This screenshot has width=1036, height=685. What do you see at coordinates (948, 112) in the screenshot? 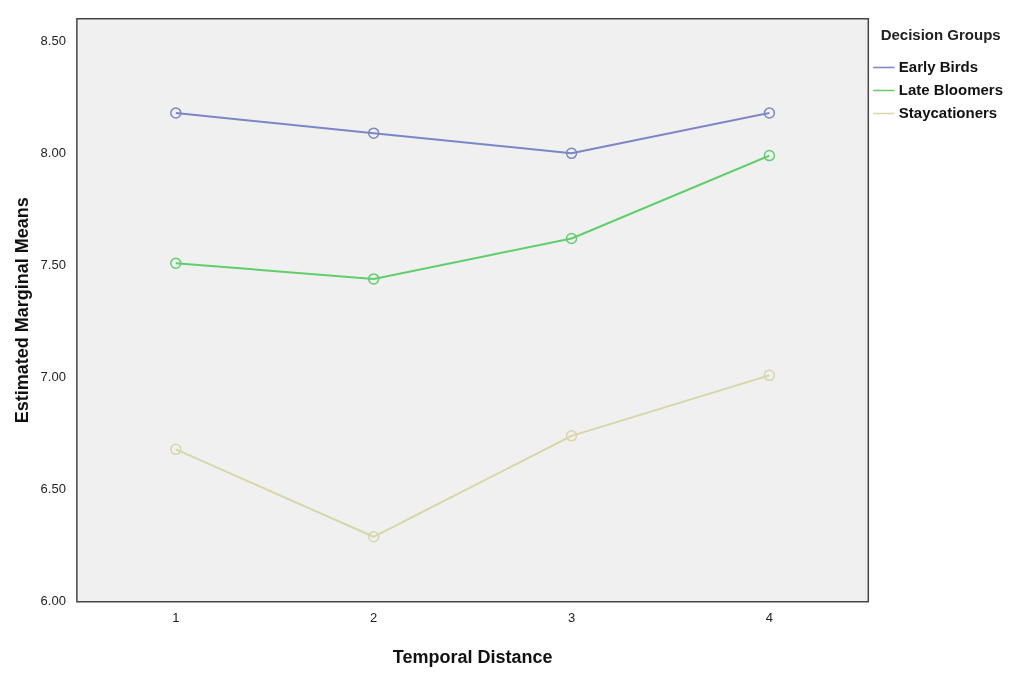
I see `legend-label: Staycationers` at bounding box center [948, 112].